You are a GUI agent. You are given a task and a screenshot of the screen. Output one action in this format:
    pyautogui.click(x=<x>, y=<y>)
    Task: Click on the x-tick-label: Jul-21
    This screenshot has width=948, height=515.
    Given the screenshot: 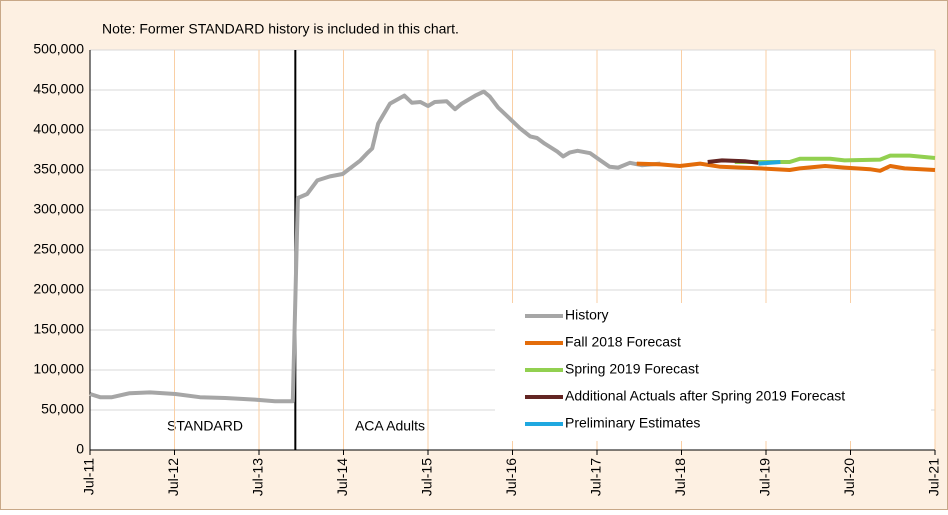 What is the action you would take?
    pyautogui.click(x=934, y=477)
    